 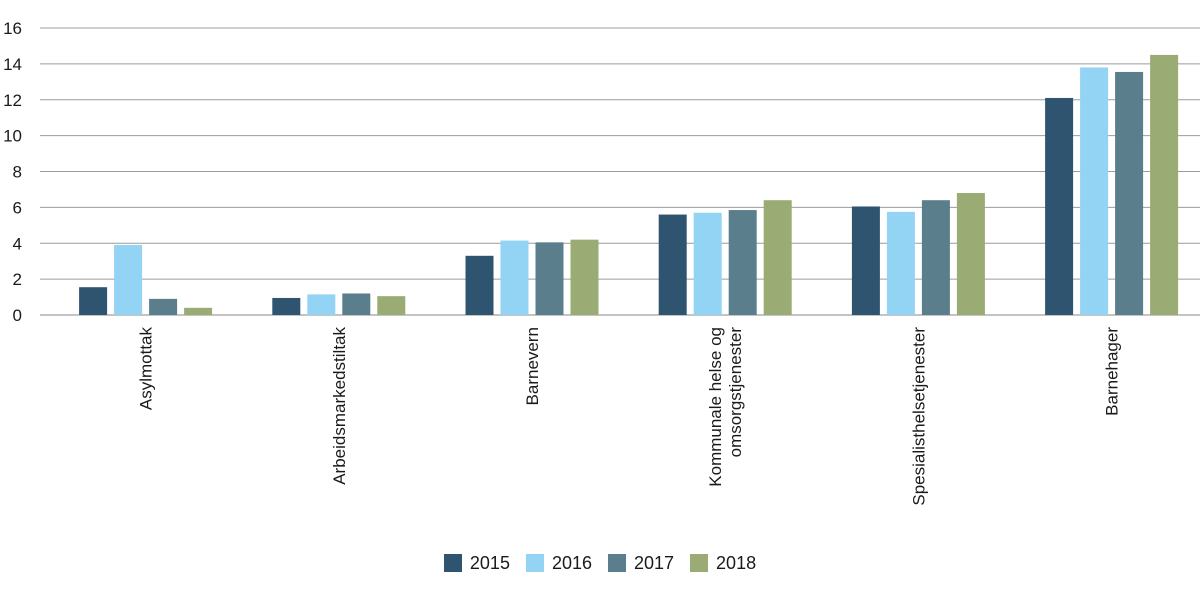 I want to click on category-label-line: Kommunale helse og, so click(x=715, y=407).